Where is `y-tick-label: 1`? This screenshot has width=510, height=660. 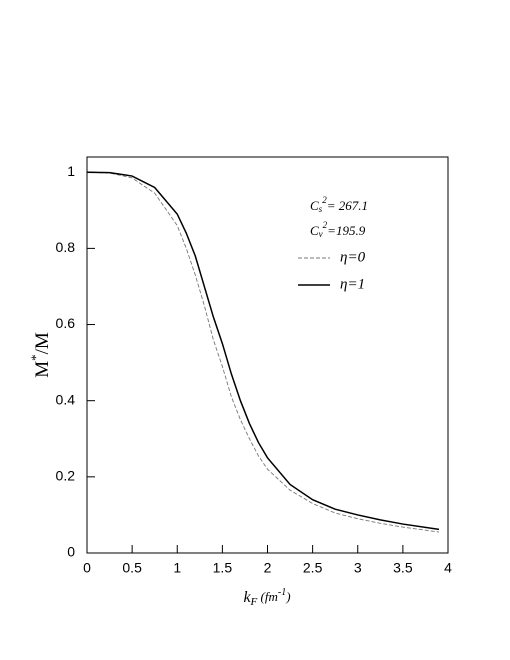
y-tick-label: 1 is located at coordinates (71, 171).